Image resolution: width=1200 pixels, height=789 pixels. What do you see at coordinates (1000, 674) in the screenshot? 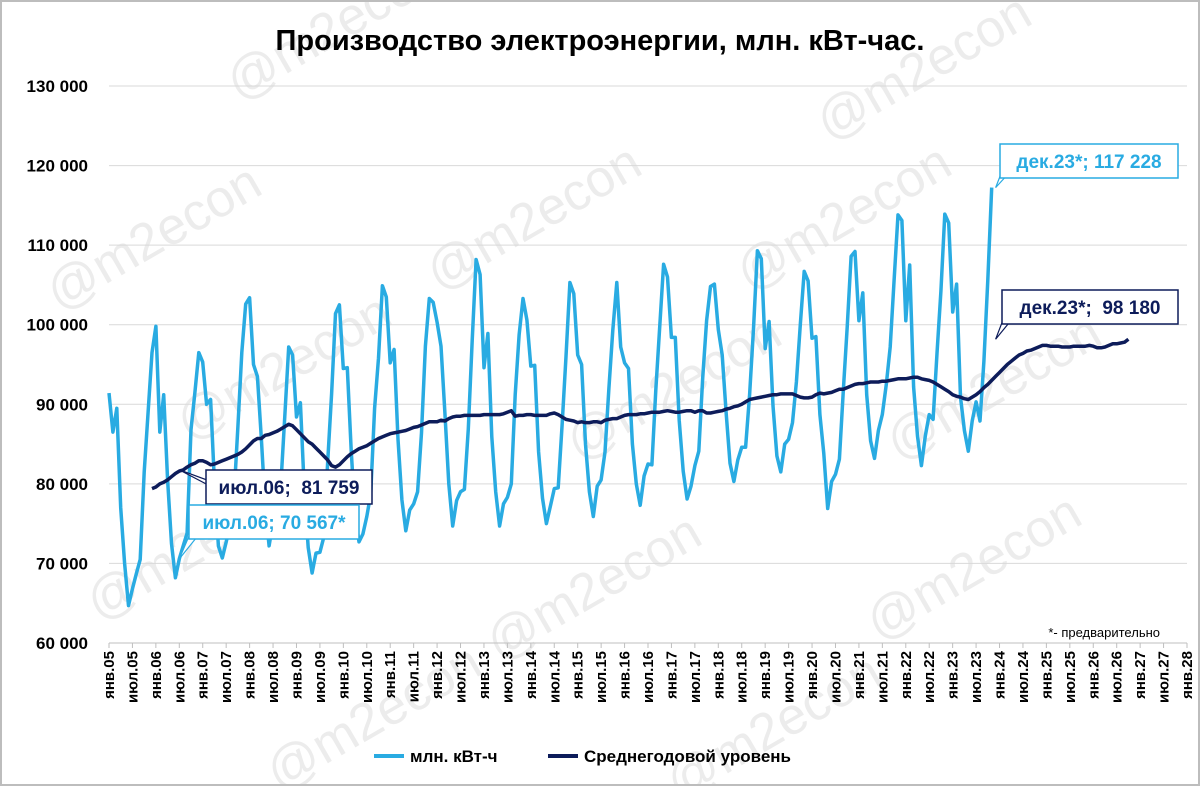
I see `x-tick-label: янв.24` at bounding box center [1000, 674].